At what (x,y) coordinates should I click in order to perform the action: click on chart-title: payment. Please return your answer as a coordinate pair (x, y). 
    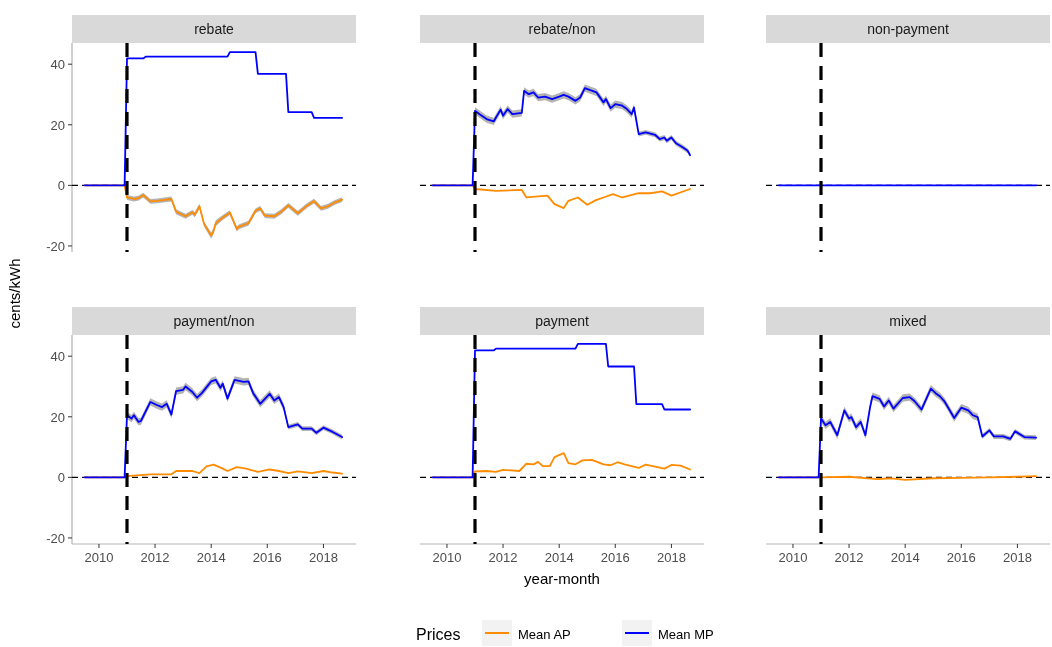
    Looking at the image, I should click on (562, 321).